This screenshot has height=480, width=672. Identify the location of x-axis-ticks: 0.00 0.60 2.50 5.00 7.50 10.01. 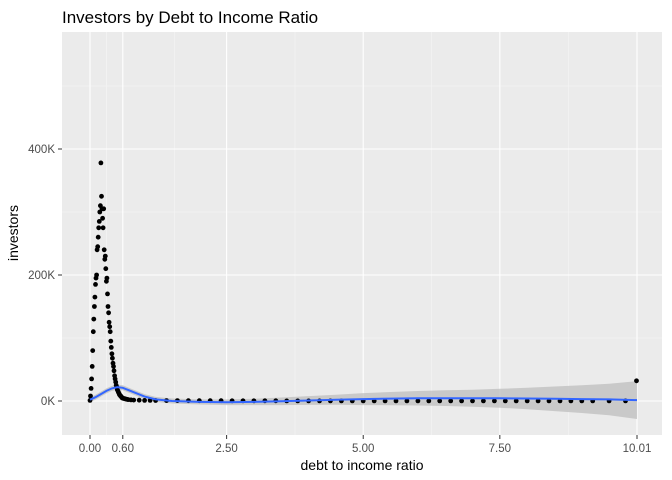
(365, 445).